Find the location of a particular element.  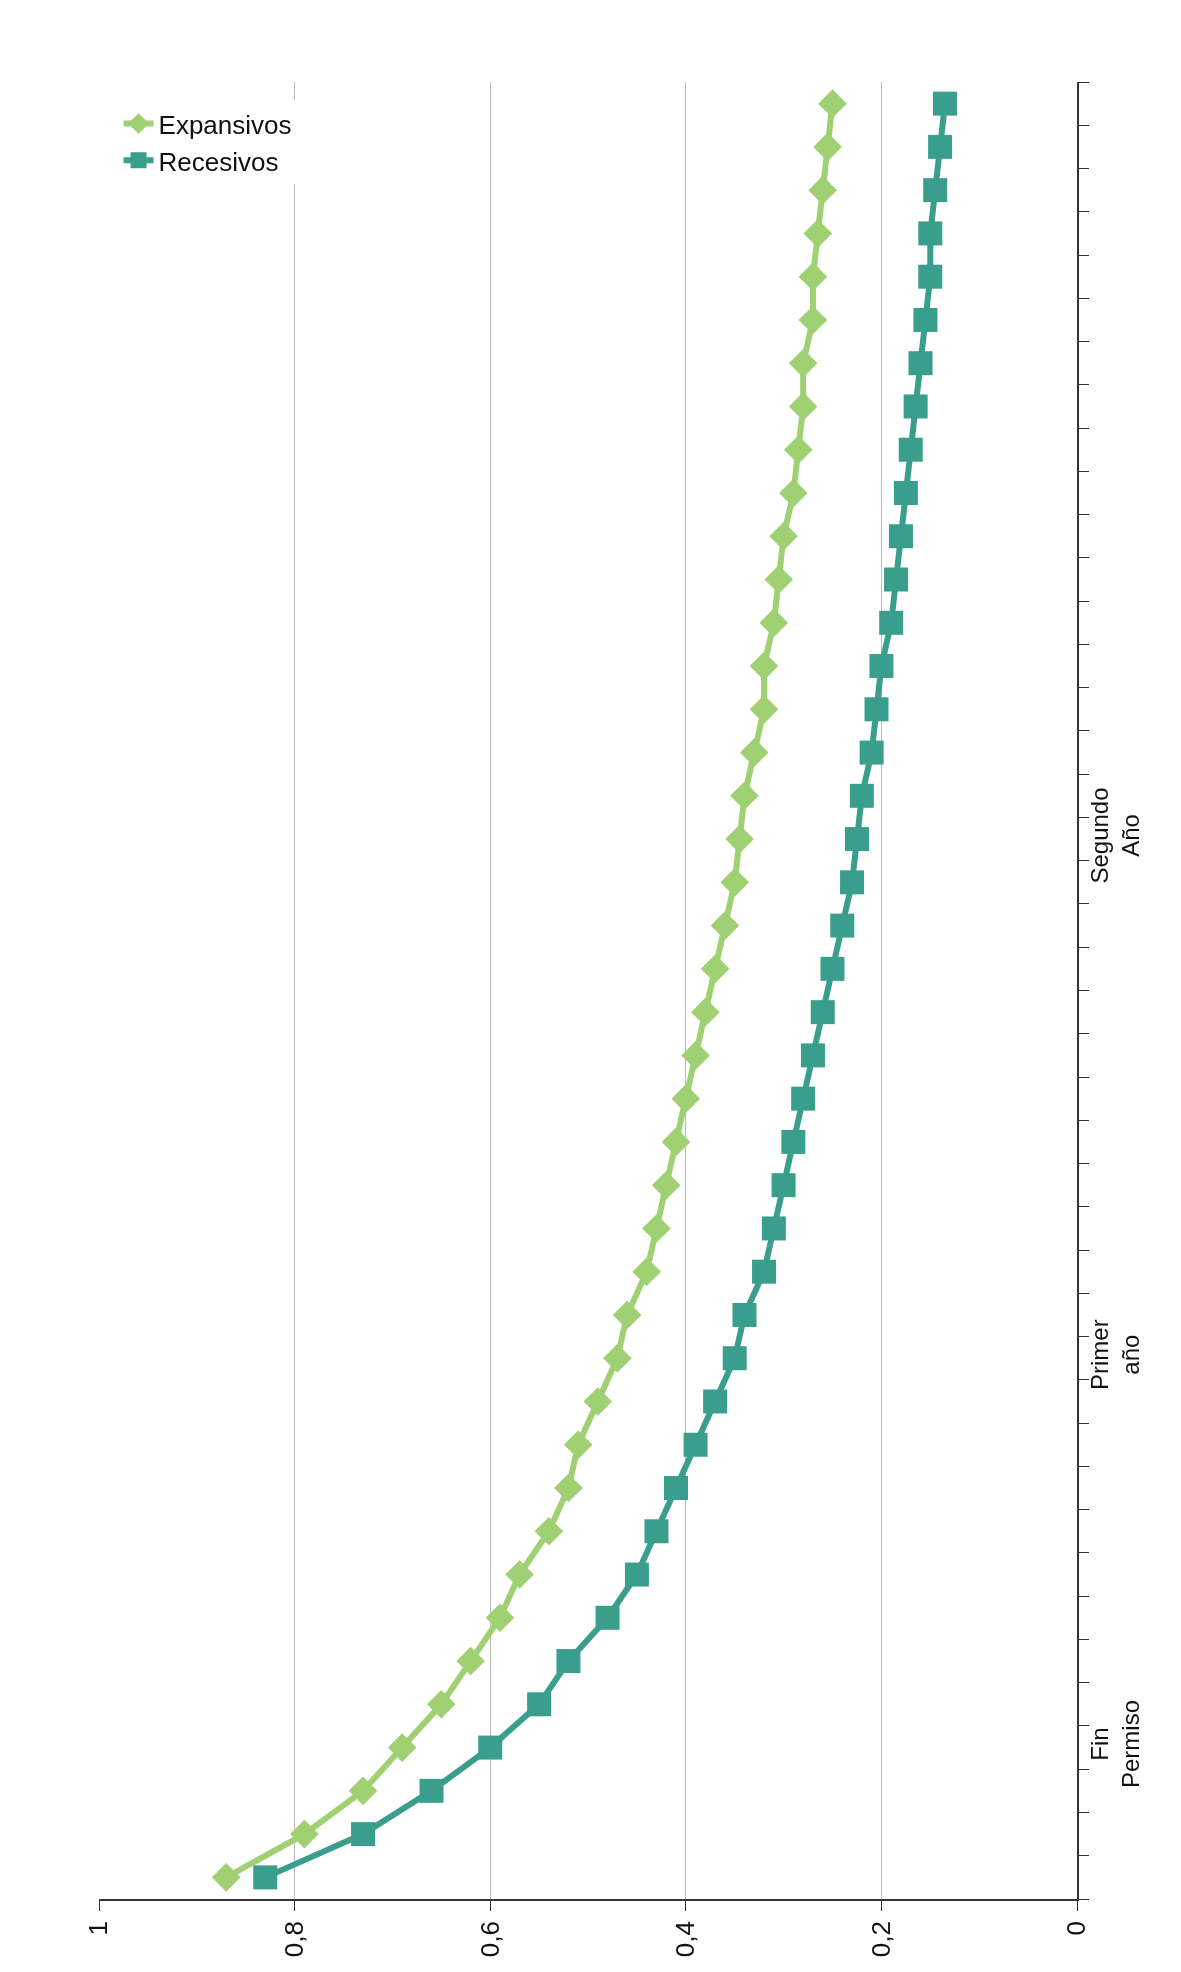

x-tick-label: 0,2 is located at coordinates (880, 1939).